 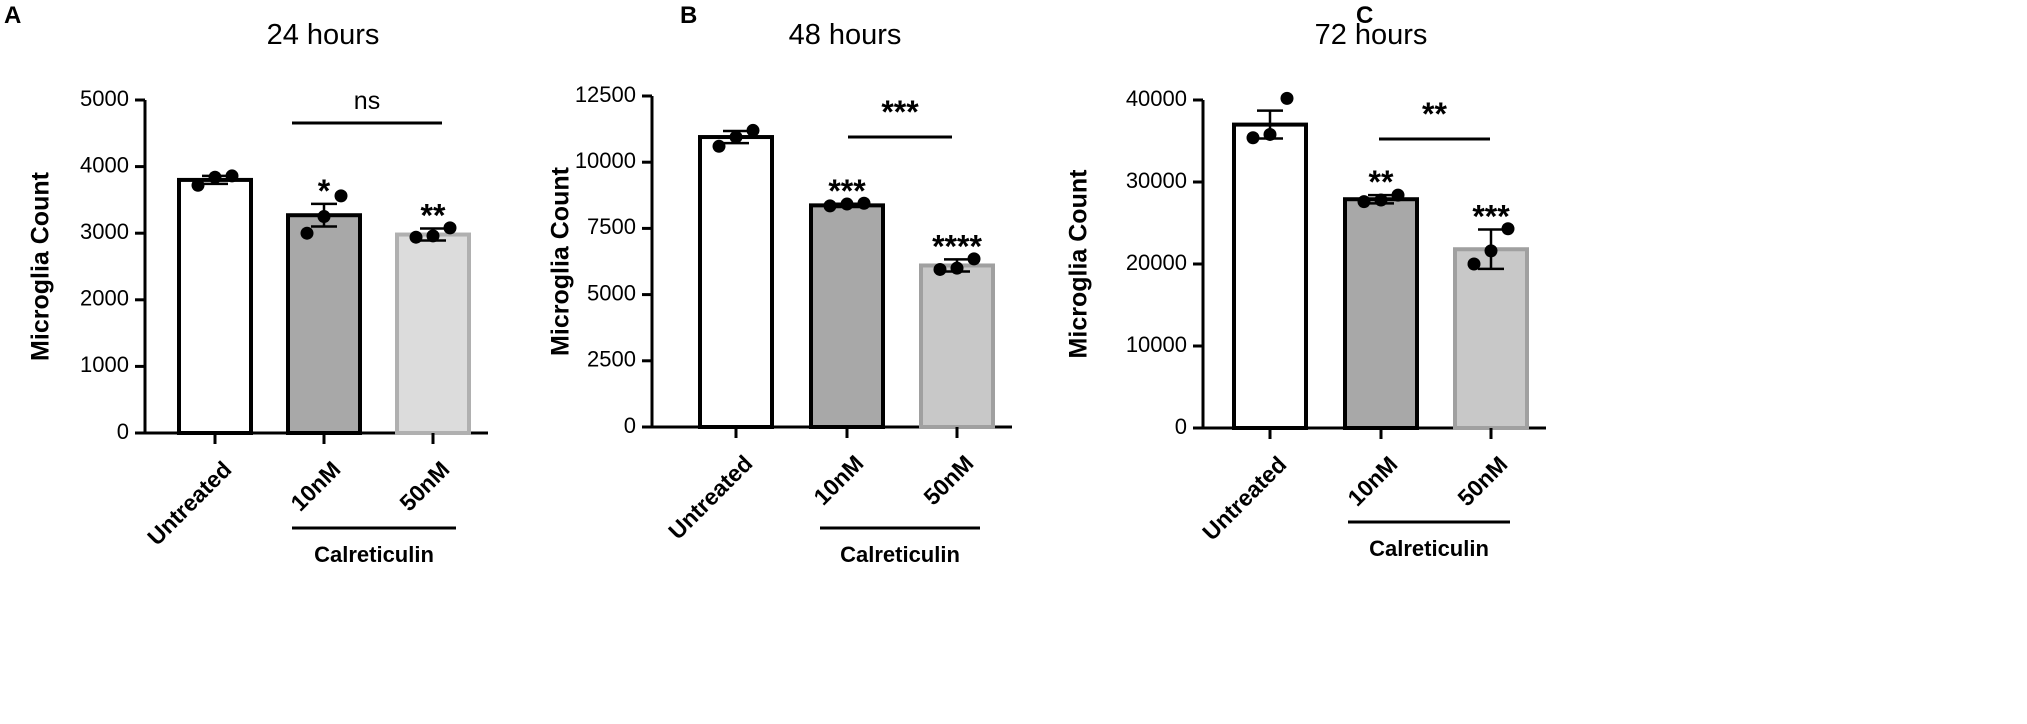 What do you see at coordinates (611, 226) in the screenshot?
I see `y-tick-label: 7500` at bounding box center [611, 226].